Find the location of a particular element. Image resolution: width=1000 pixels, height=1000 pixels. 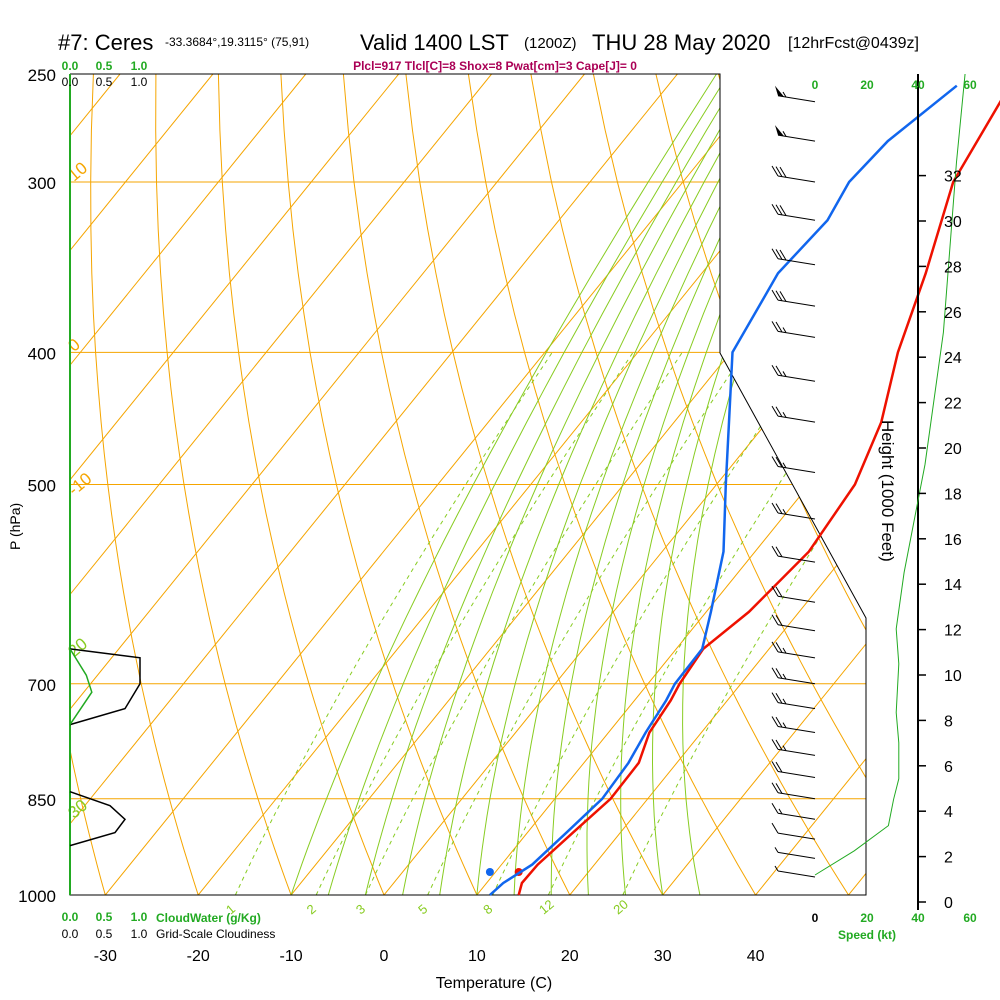

cloudiness-tick-label: 0.0 is located at coordinates (70, 82).